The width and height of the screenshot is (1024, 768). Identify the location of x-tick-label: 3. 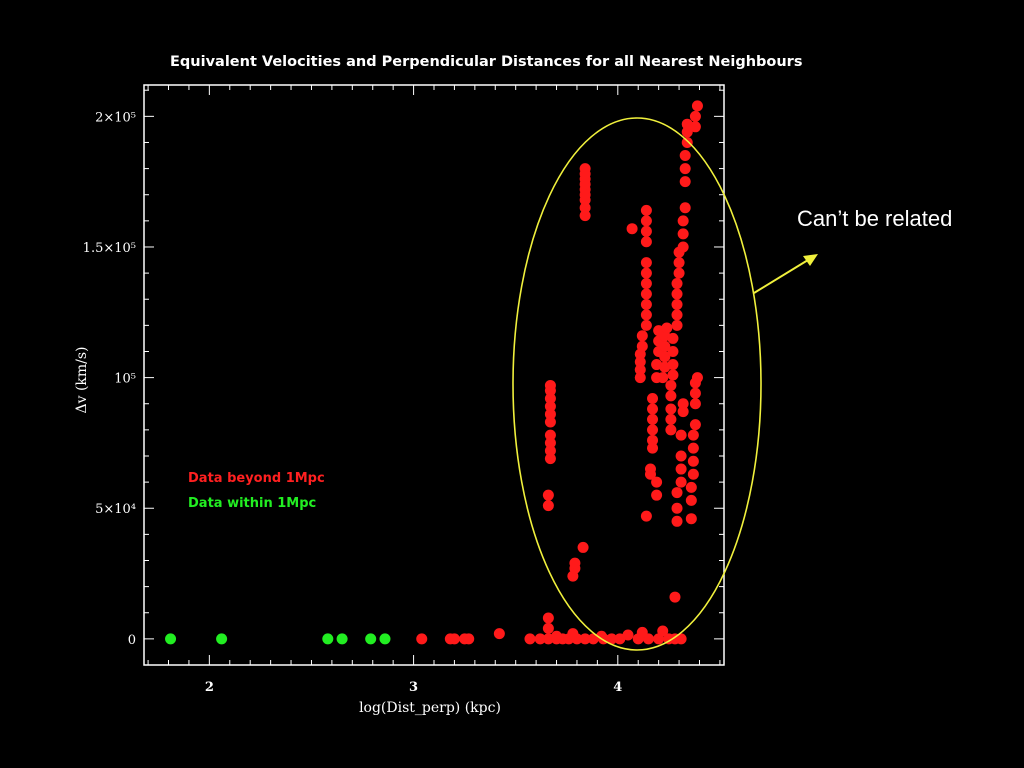
(413, 687).